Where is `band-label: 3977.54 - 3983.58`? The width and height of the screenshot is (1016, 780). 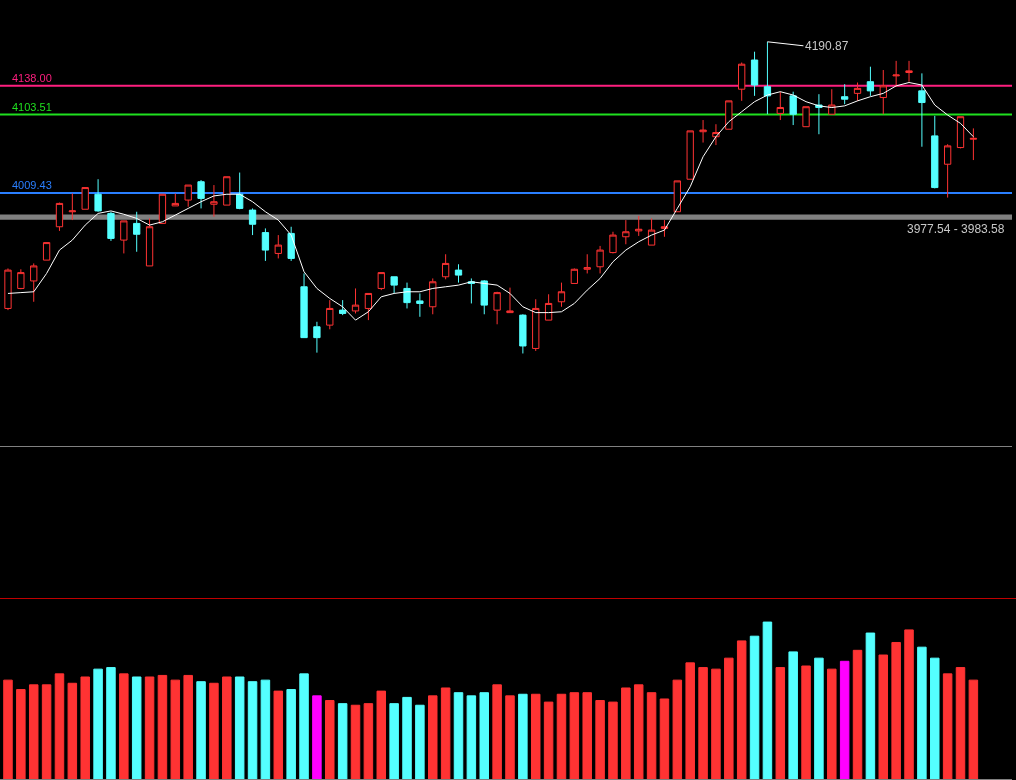
band-label: 3977.54 - 3983.58 is located at coordinates (956, 229).